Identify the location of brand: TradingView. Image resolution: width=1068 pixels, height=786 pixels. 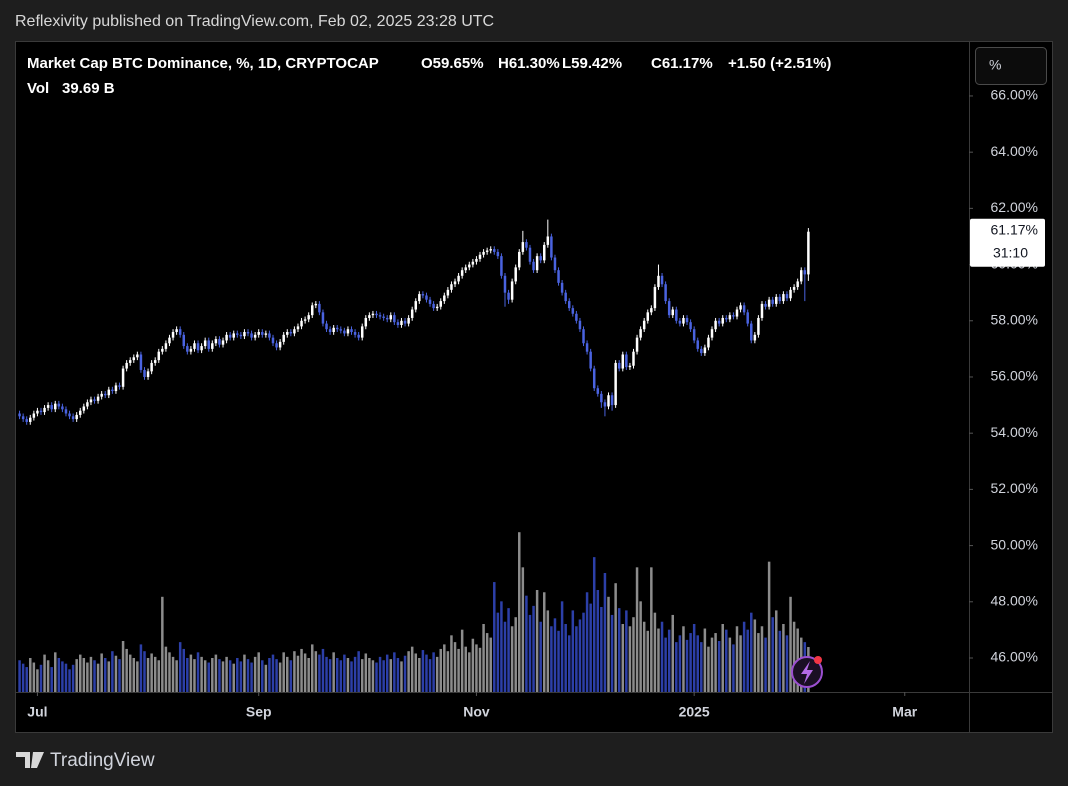
(85, 760).